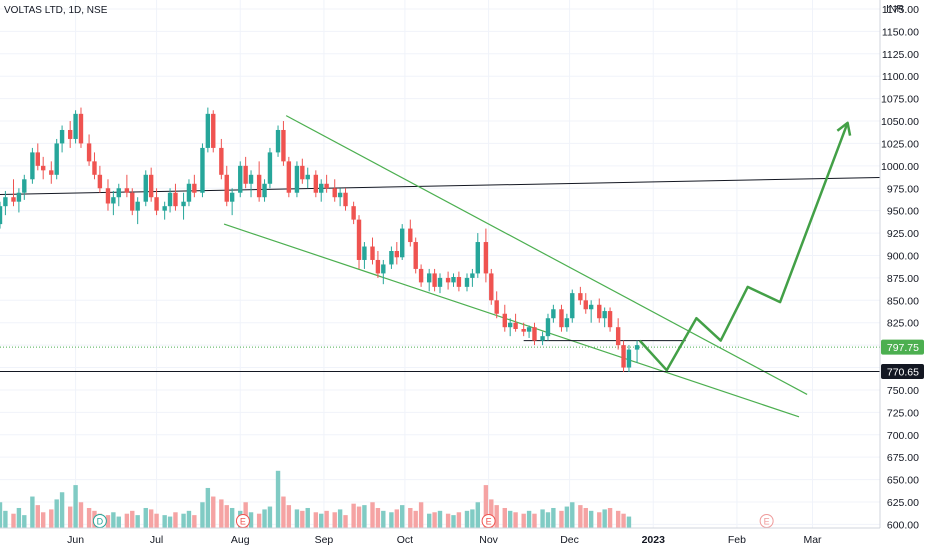  What do you see at coordinates (324, 540) in the screenshot?
I see `x-tick-label: Sep` at bounding box center [324, 540].